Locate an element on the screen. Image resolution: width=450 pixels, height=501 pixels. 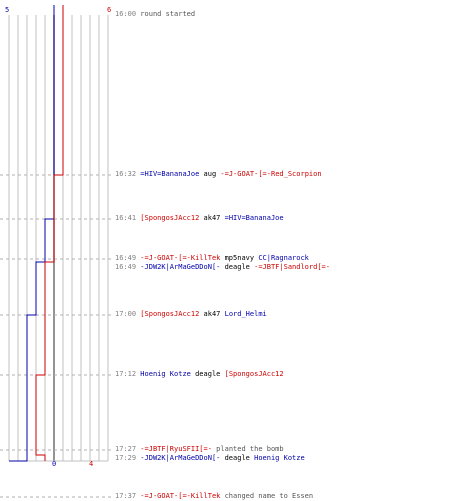
event-row: 16:41 [SpongosJAcc12 ak47 =HIV=BananaJoe is located at coordinates (199, 218).